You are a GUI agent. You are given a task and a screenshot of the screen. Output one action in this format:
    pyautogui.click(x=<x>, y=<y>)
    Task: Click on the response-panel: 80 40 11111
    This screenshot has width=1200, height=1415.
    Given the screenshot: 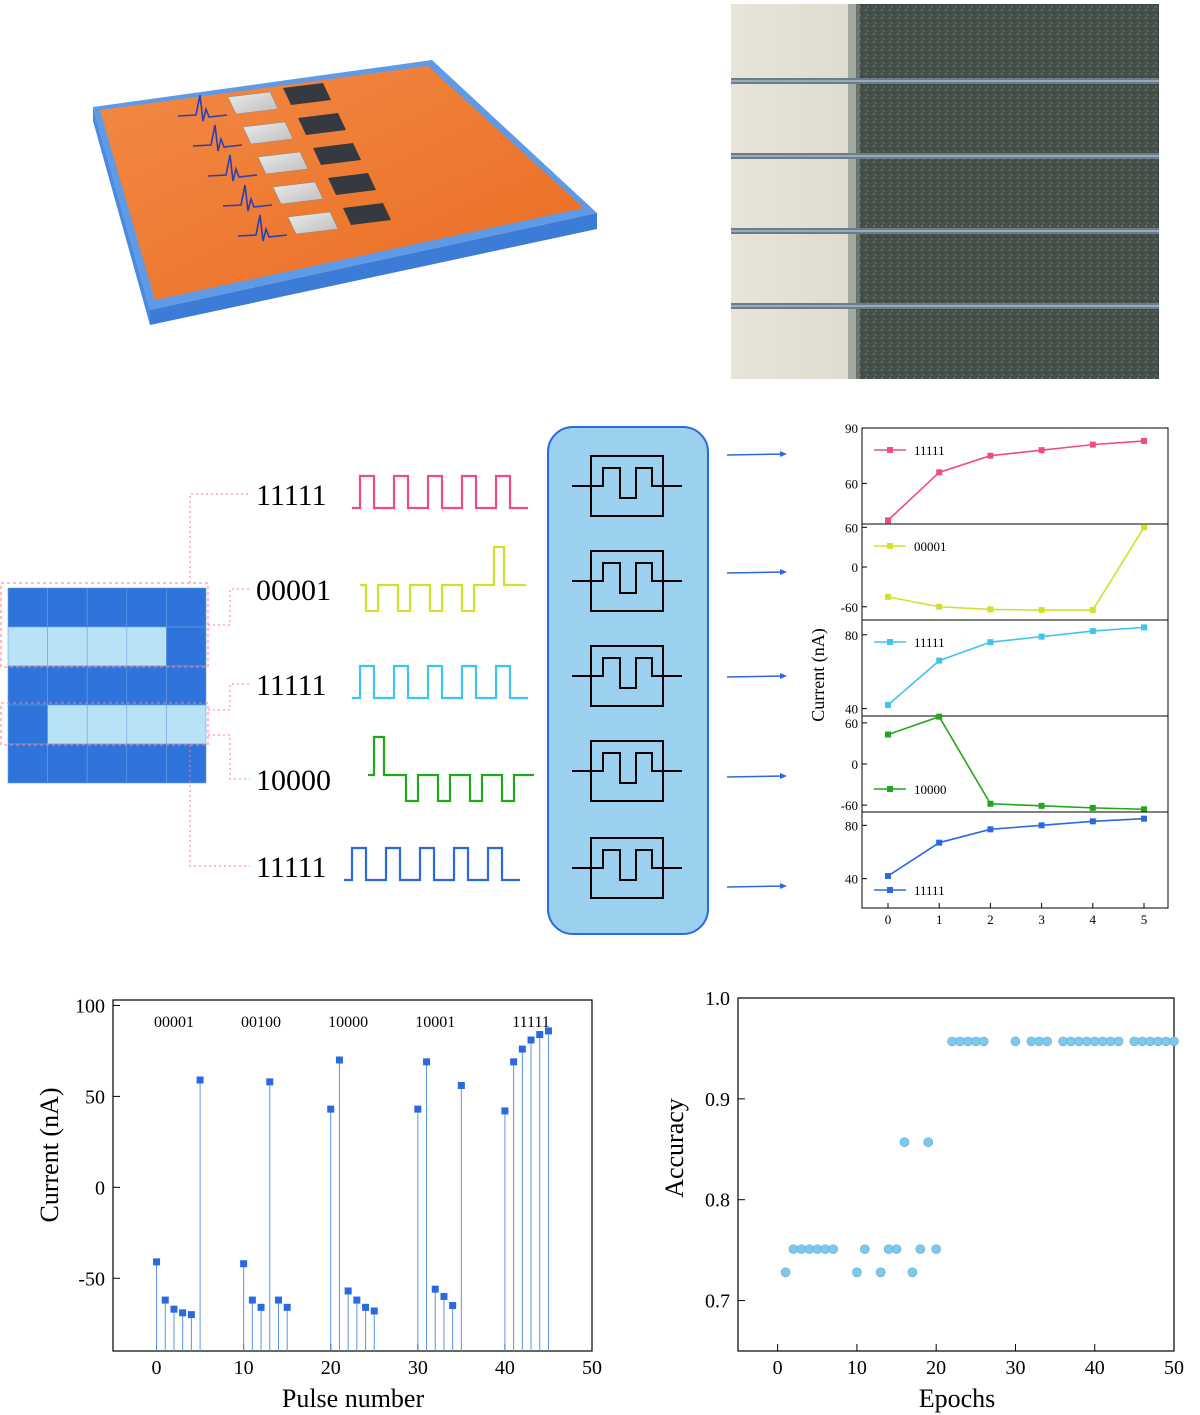 What is the action you would take?
    pyautogui.click(x=1007, y=668)
    